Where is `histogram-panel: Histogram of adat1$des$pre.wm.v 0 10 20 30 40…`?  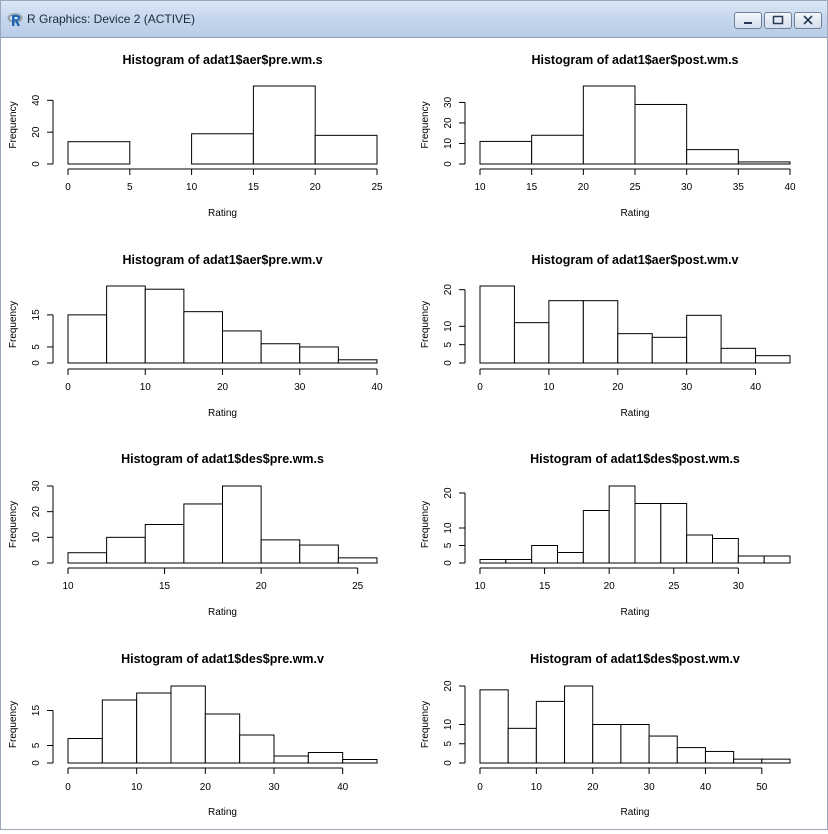
histogram-panel: Histogram of adat1$des$pre.wm.v 0 10 20 30 40… is located at coordinates (193, 735).